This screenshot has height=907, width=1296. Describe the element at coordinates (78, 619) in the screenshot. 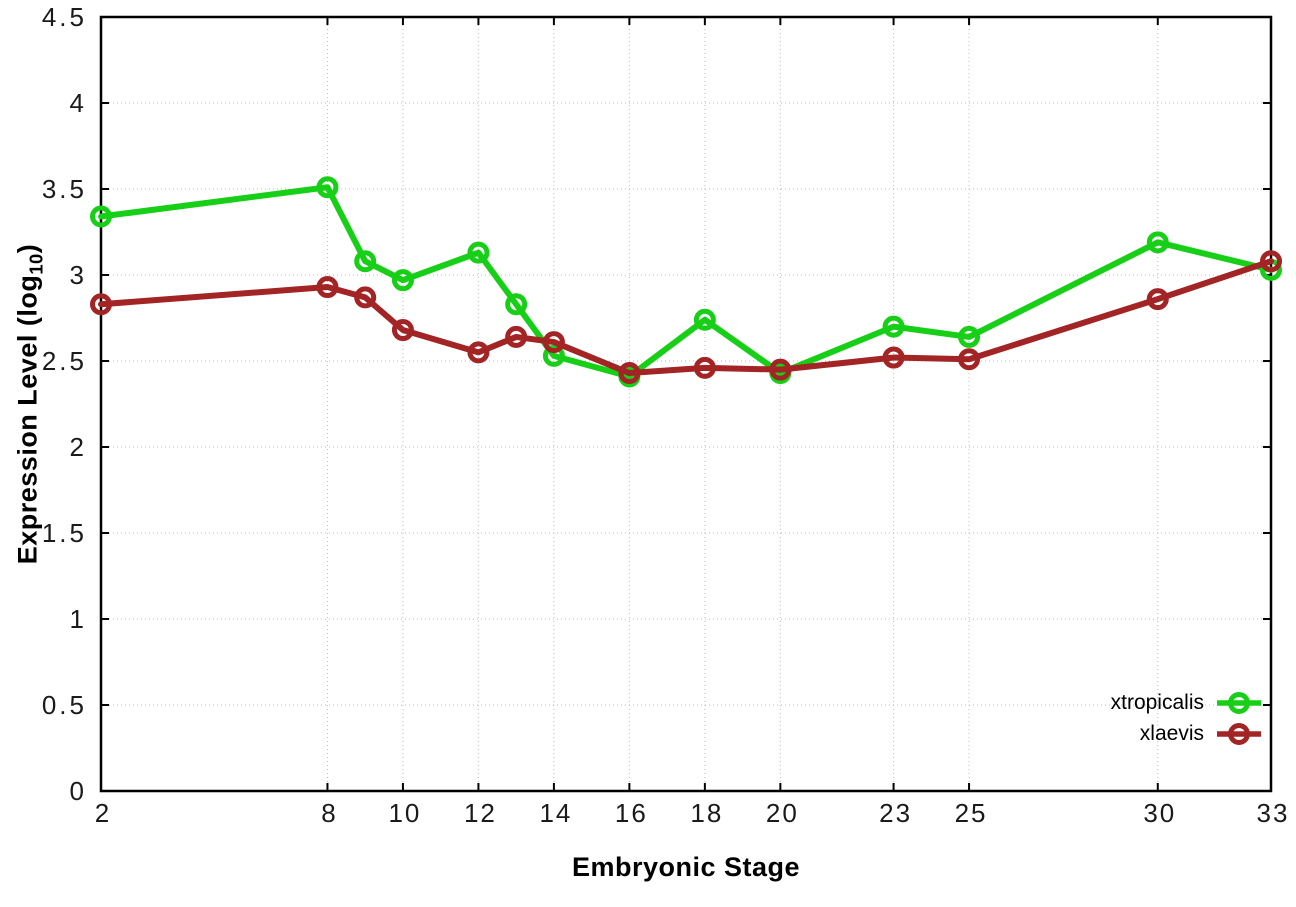

I see `y-tick-label: 1` at that location.